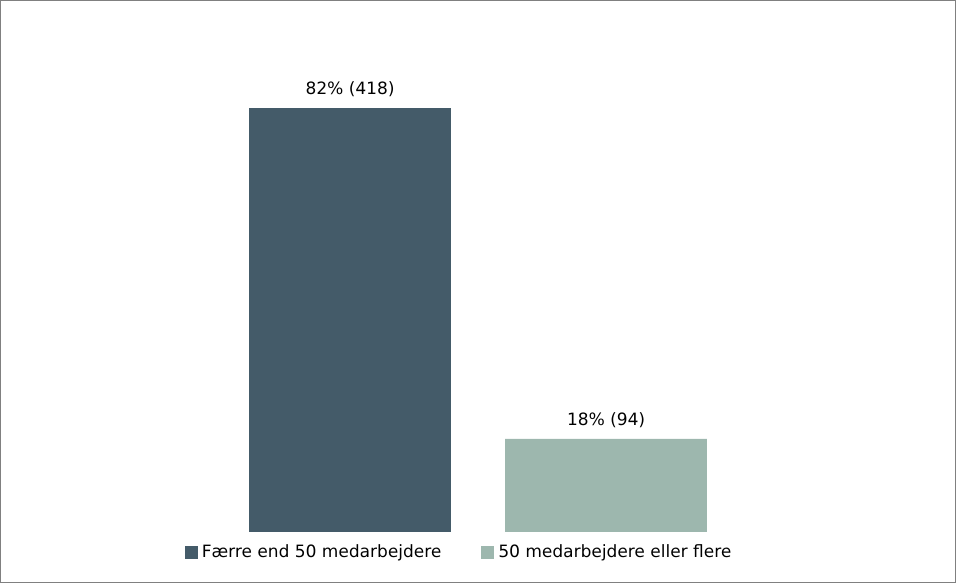 Image resolution: width=956 pixels, height=583 pixels. Describe the element at coordinates (606, 420) in the screenshot. I see `data-label: 18% (94)` at that location.